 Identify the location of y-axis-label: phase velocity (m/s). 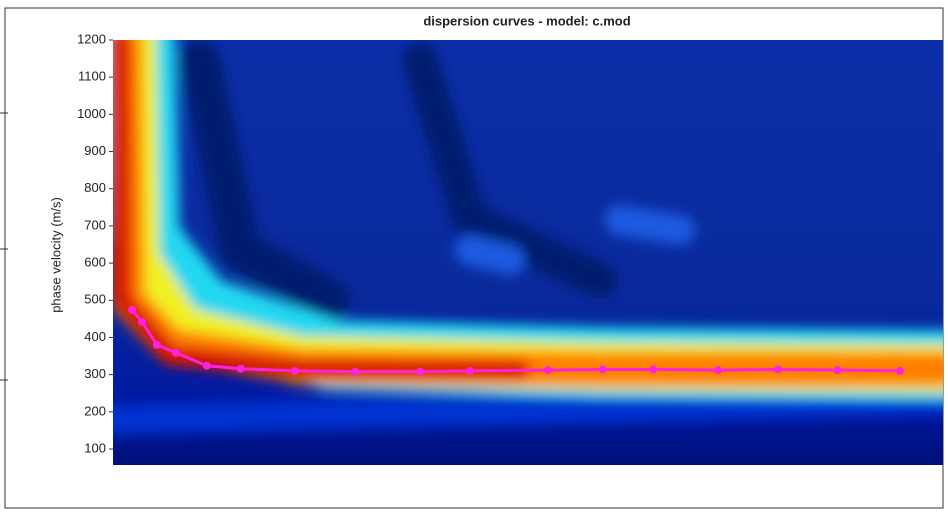
(55, 255).